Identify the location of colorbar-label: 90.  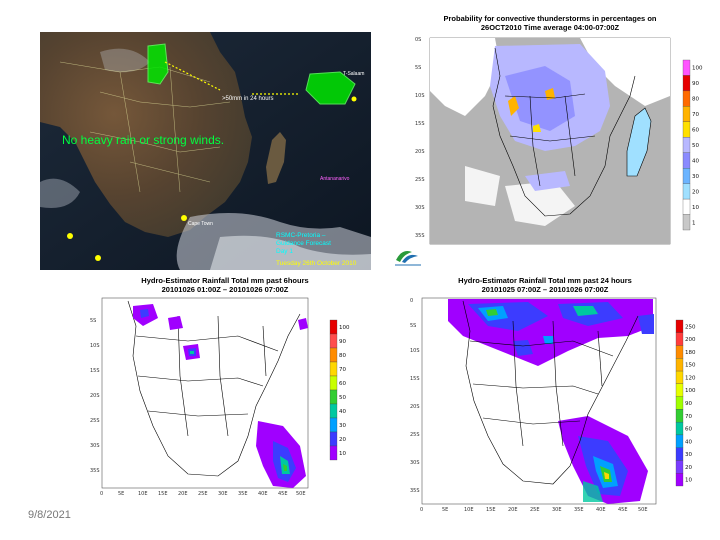
(695, 84).